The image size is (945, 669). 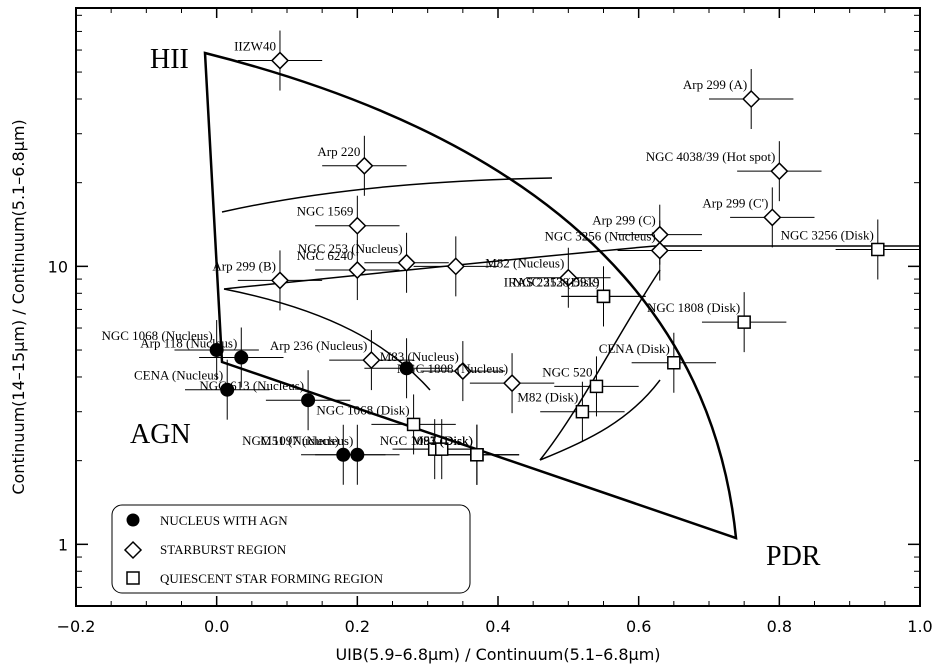 What do you see at coordinates (63, 544) in the screenshot?
I see `y-tick-label: 1` at bounding box center [63, 544].